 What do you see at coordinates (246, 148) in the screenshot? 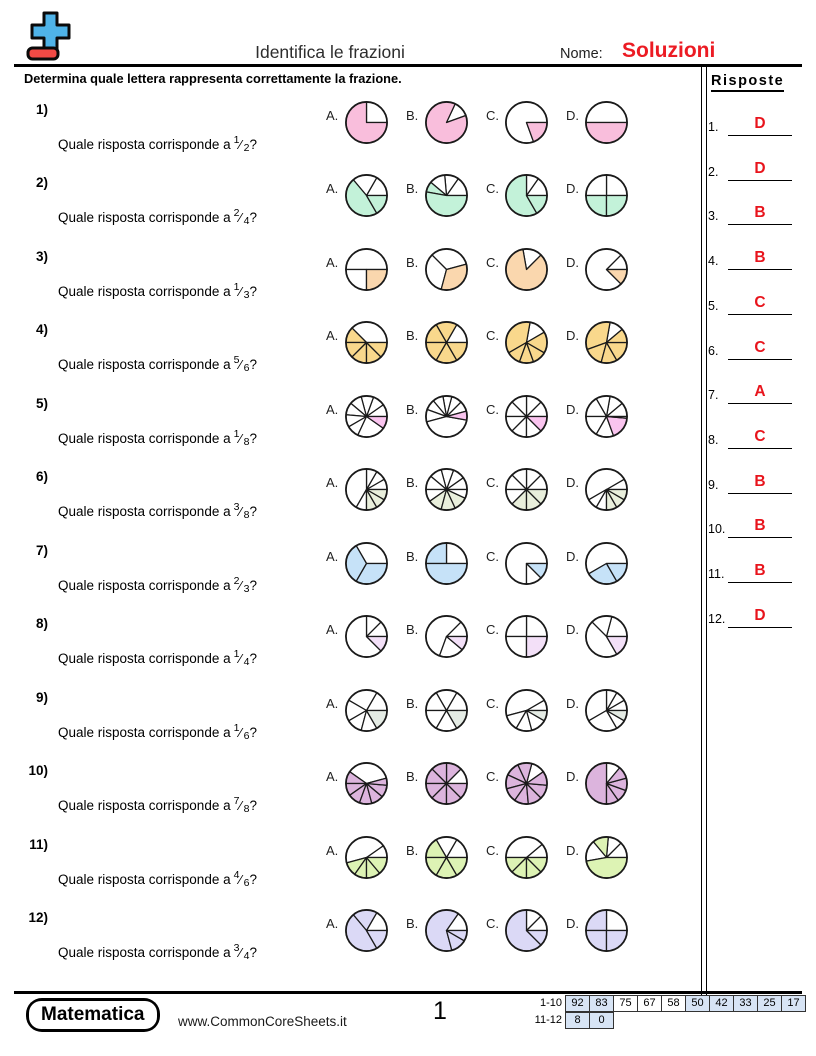
I see `fraction-denominator: 2` at bounding box center [246, 148].